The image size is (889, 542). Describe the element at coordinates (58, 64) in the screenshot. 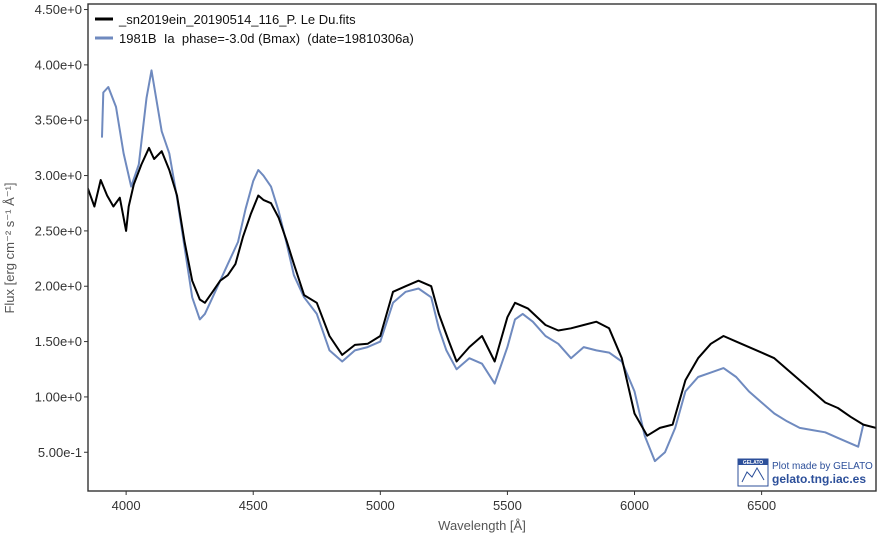

I see `y-tick-label: 4.00e+0` at that location.